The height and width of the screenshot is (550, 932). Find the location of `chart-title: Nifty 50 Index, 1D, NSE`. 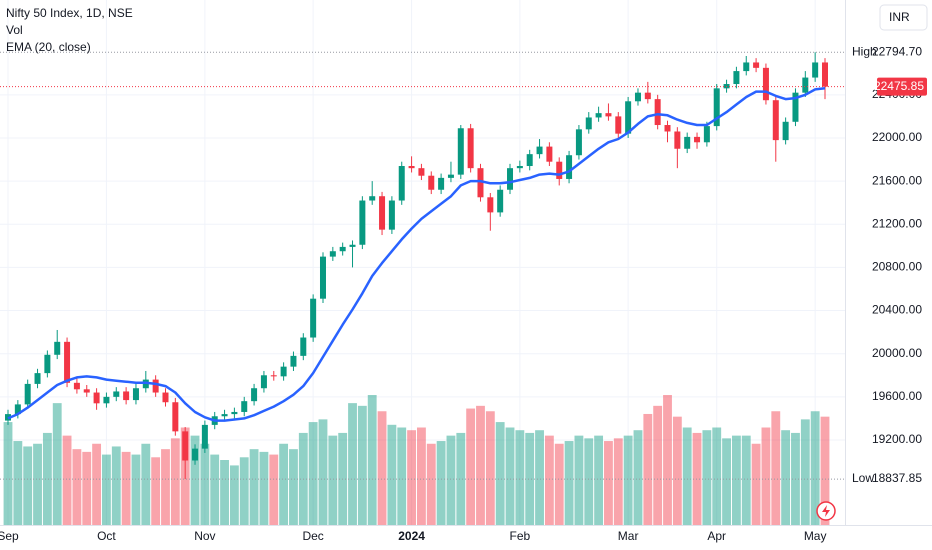

chart-title: Nifty 50 Index, 1D, NSE is located at coordinates (69, 13).